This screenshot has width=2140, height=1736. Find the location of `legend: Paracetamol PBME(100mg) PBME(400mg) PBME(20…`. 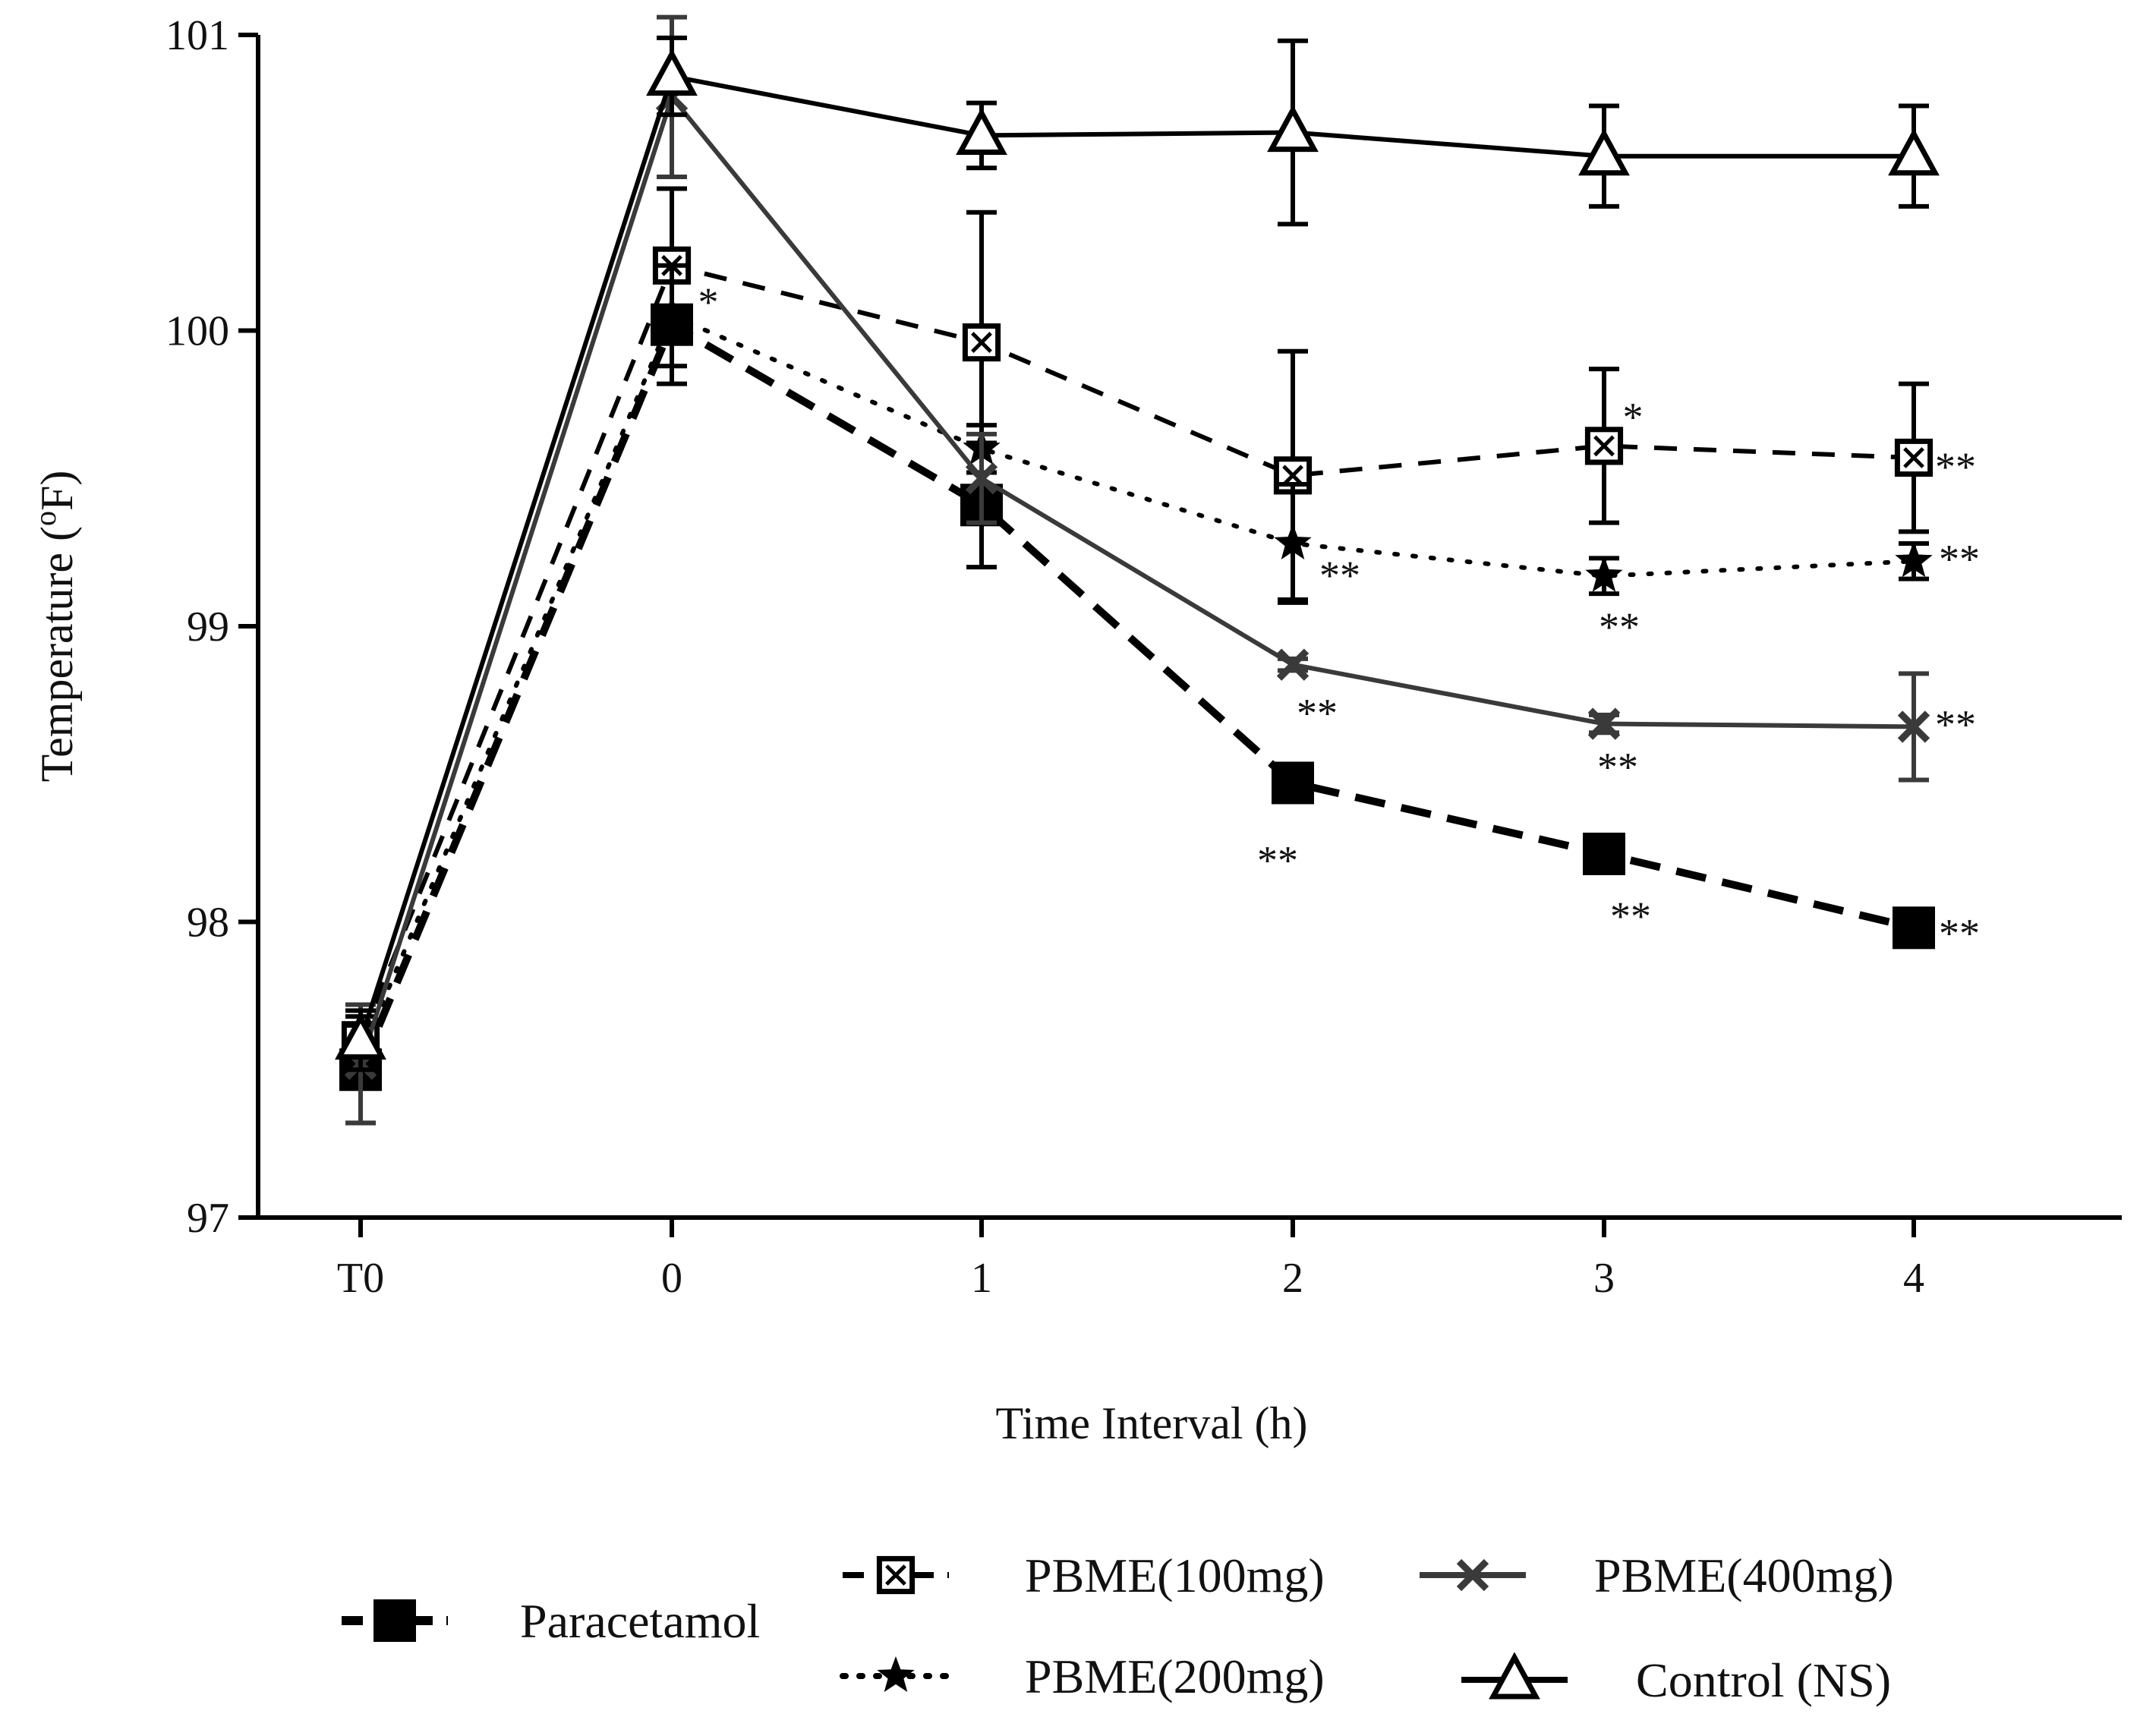

legend: Paracetamol PBME(100mg) PBME(400mg) PBME(20… is located at coordinates (1118, 1628).